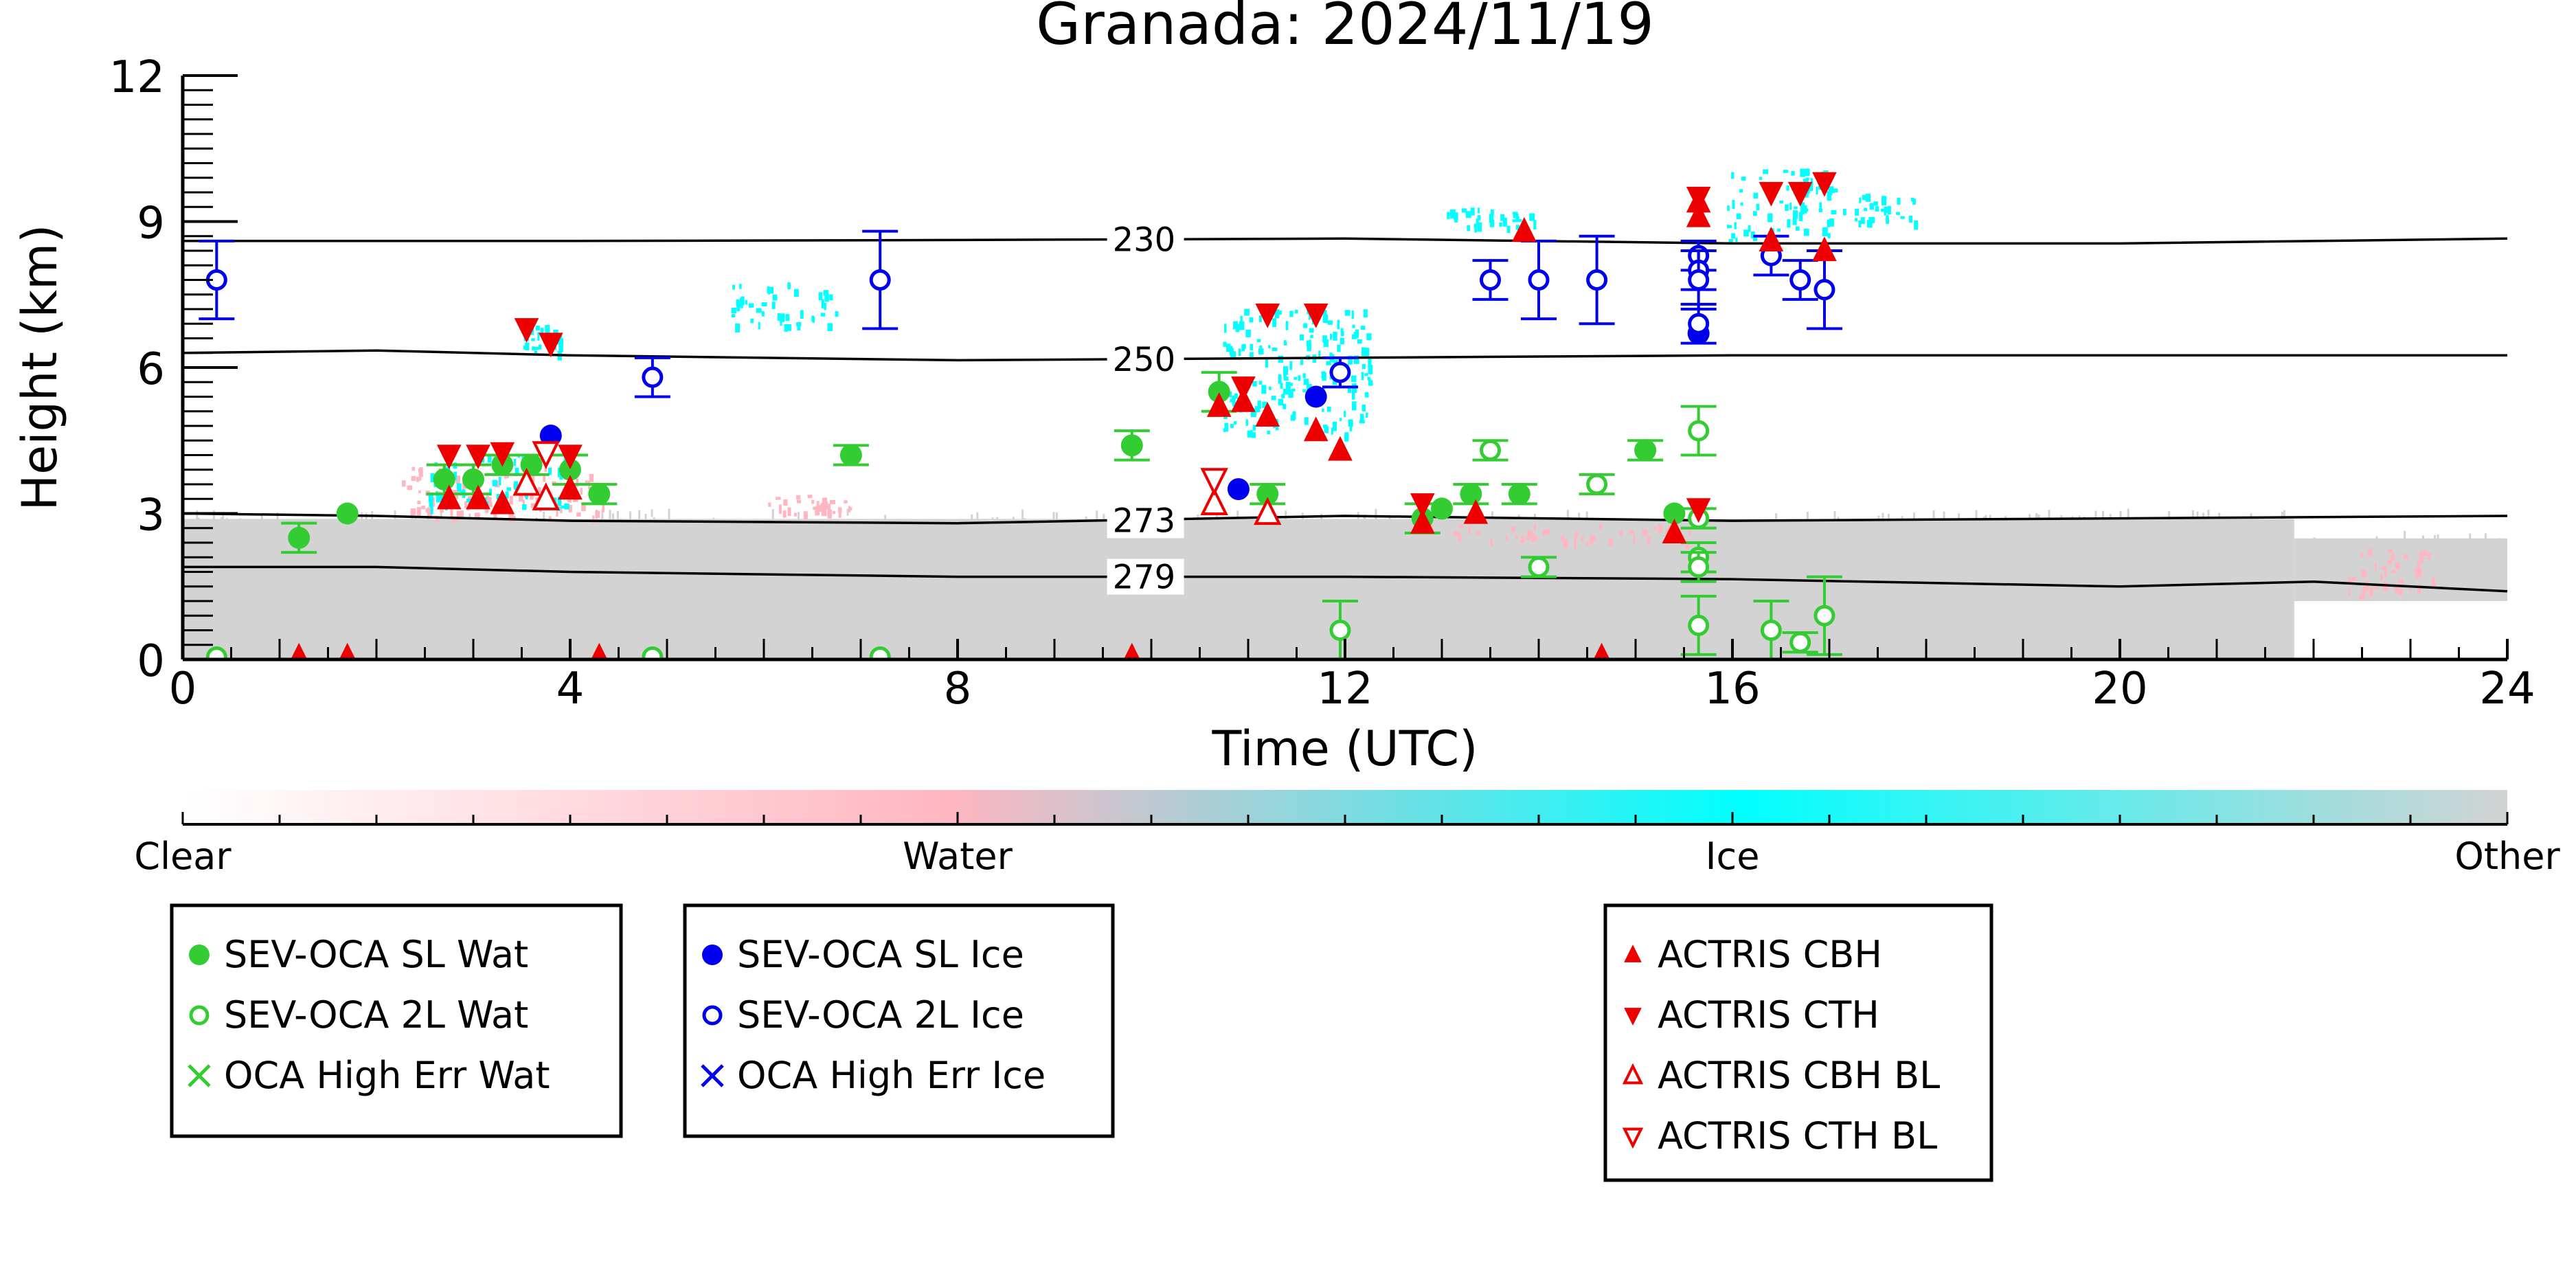 The height and width of the screenshot is (1288, 2576). I want to click on legend-label: ACTRIS CTH BL, so click(1797, 1135).